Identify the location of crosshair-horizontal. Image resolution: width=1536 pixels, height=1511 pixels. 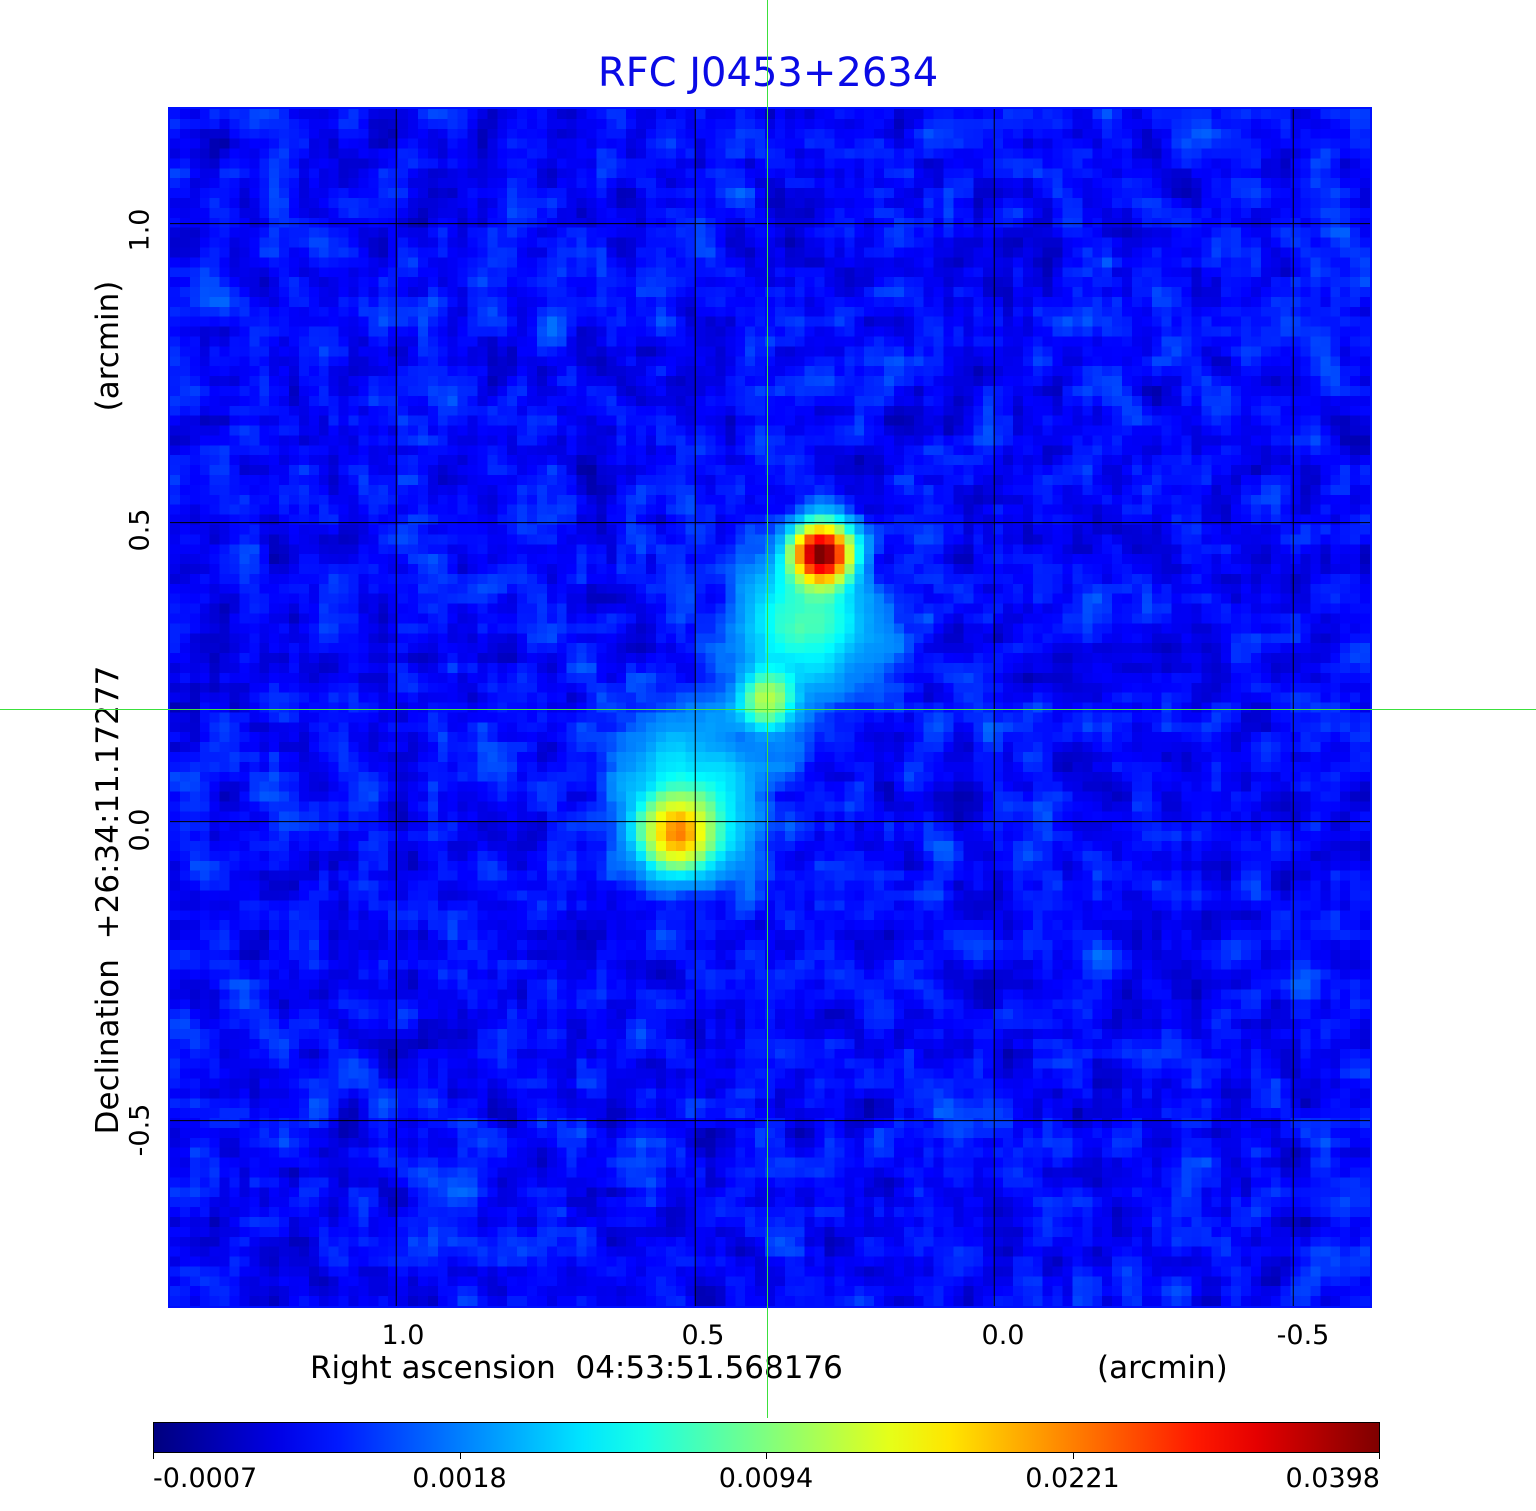
(768, 709).